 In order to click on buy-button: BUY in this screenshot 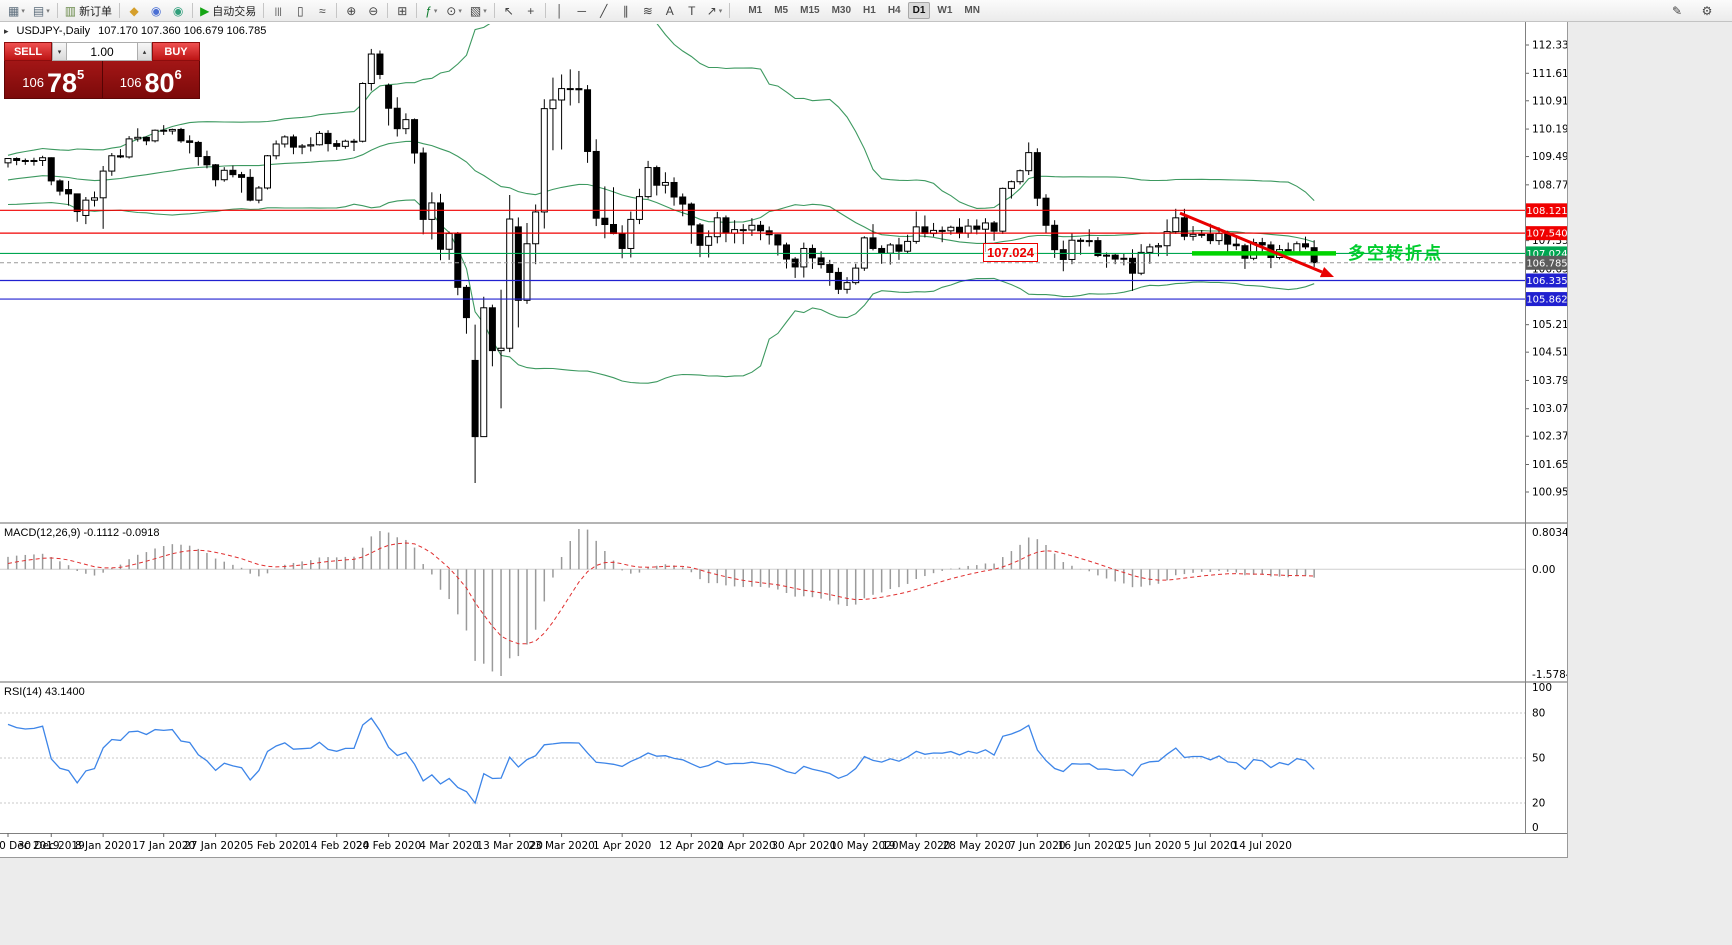, I will do `click(176, 51)`.